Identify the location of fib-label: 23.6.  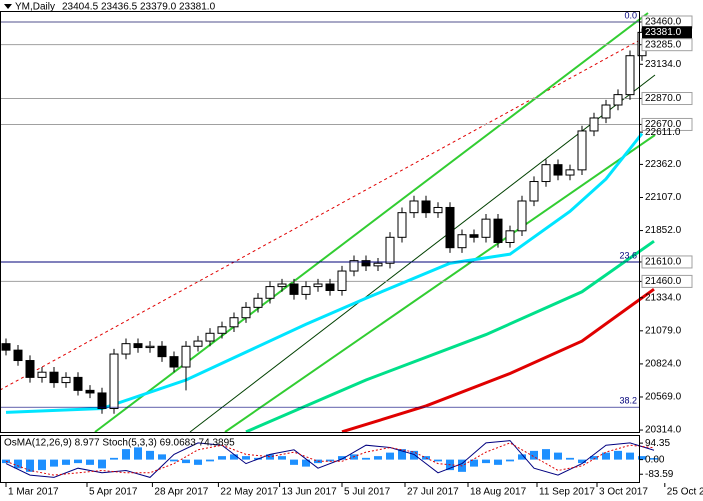
(628, 255).